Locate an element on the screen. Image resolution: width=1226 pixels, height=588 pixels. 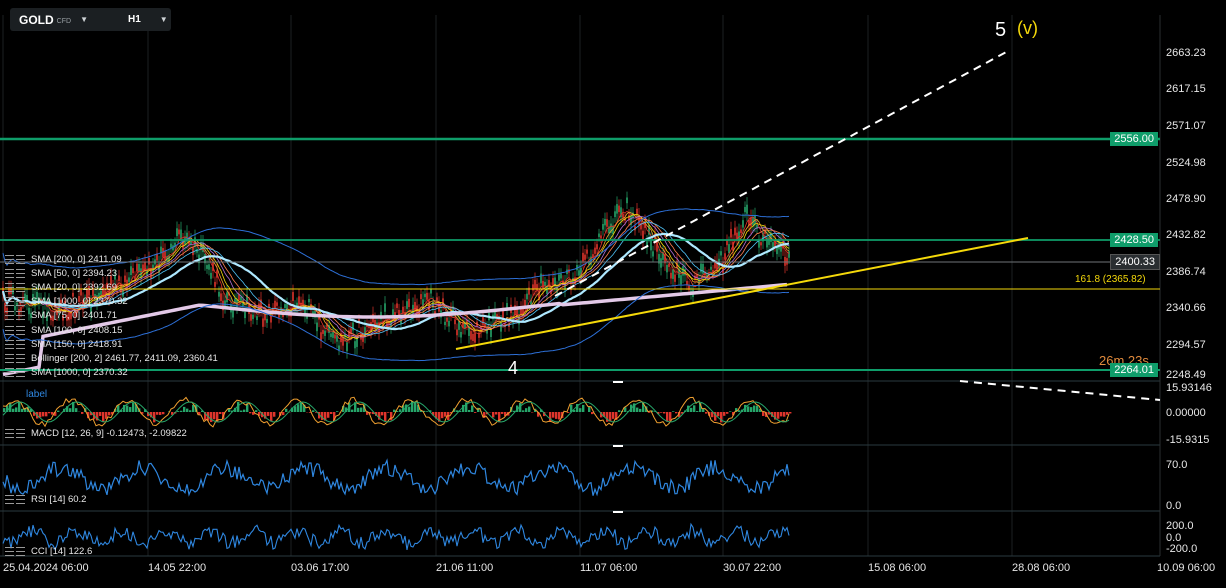
price-tag-support: 2264.01 is located at coordinates (1134, 370).